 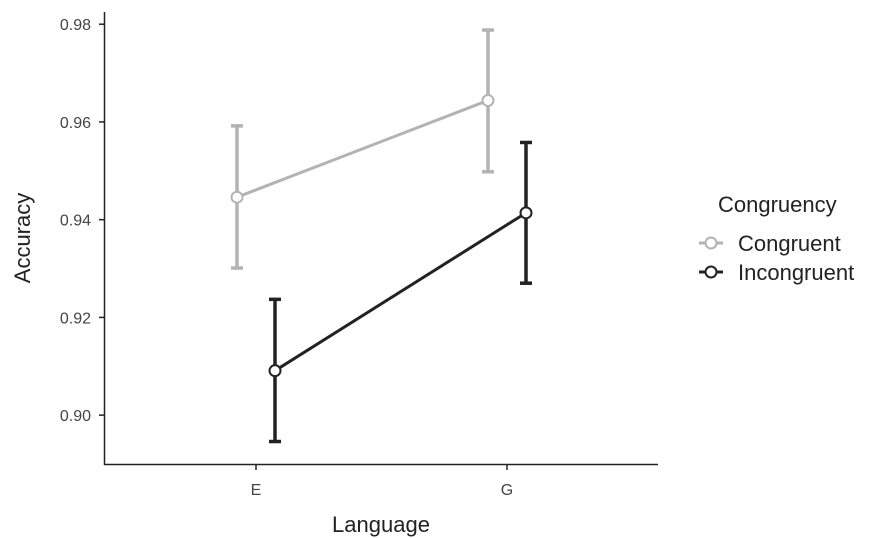 I want to click on y-axis-title: Accuracy, so click(x=22, y=238).